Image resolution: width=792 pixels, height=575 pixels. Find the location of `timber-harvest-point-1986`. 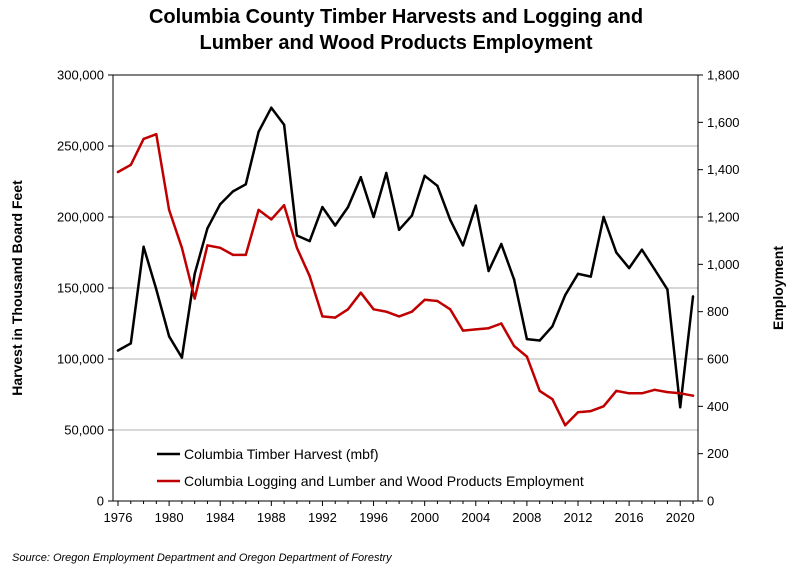

timber-harvest-point-1986 is located at coordinates (245, 184).